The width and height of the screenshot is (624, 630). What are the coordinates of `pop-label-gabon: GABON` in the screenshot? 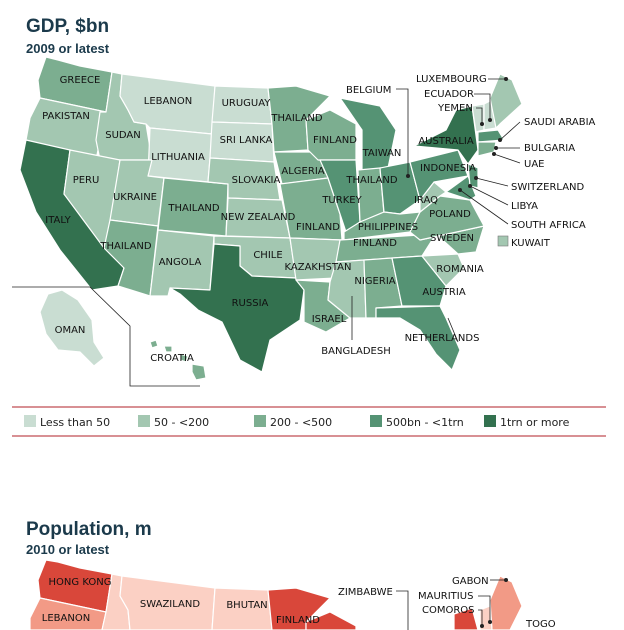 It's located at (470, 581).